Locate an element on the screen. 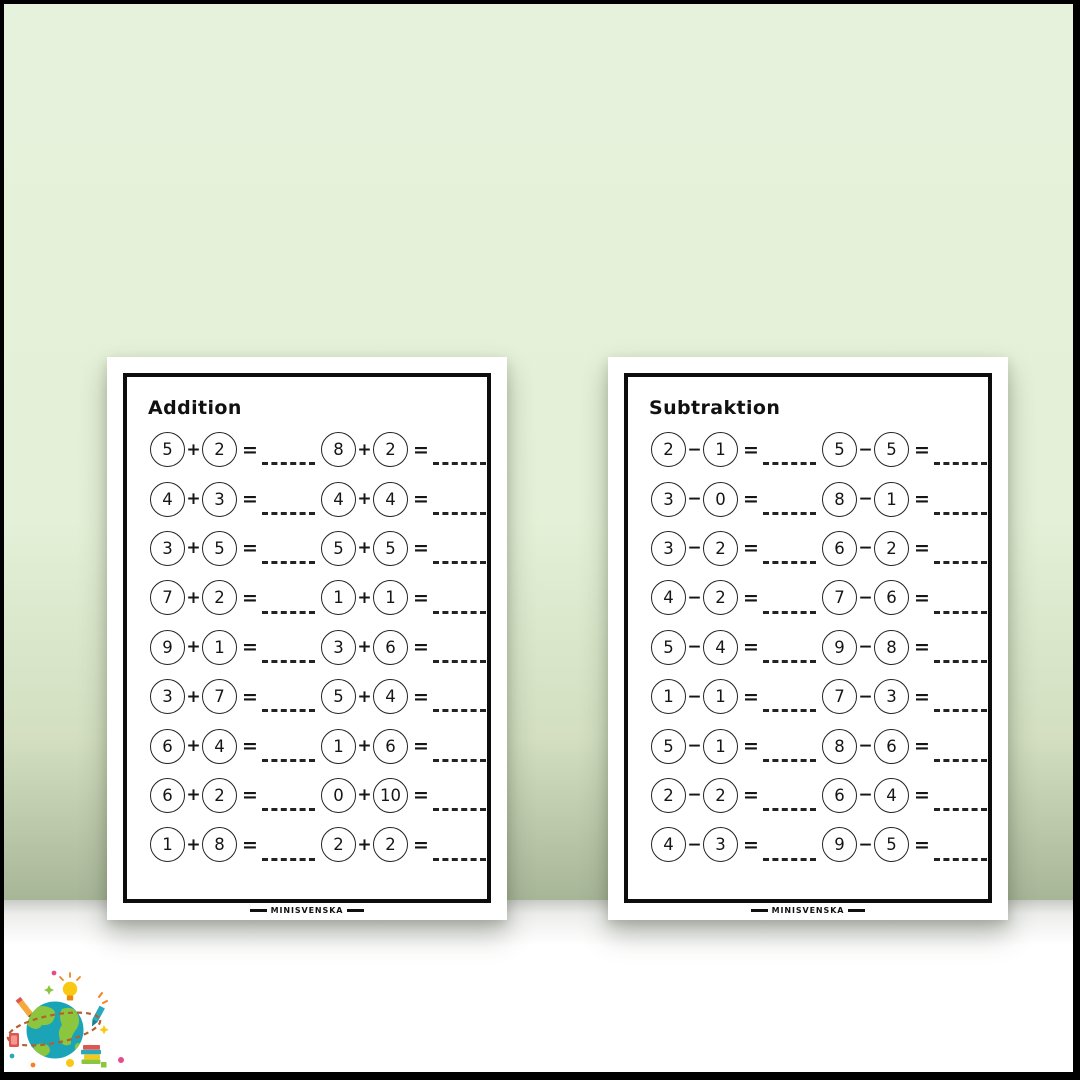 The width and height of the screenshot is (1080, 1080). math-problem: 7 + 2 = is located at coordinates (232, 597).